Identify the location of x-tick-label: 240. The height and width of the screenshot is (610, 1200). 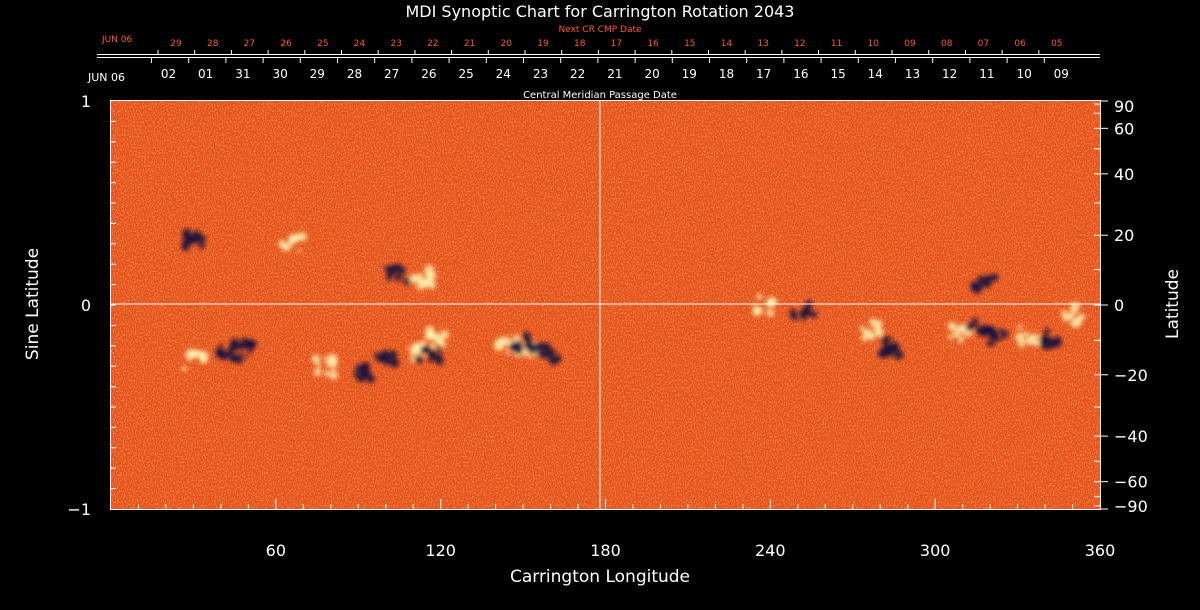
(770, 550).